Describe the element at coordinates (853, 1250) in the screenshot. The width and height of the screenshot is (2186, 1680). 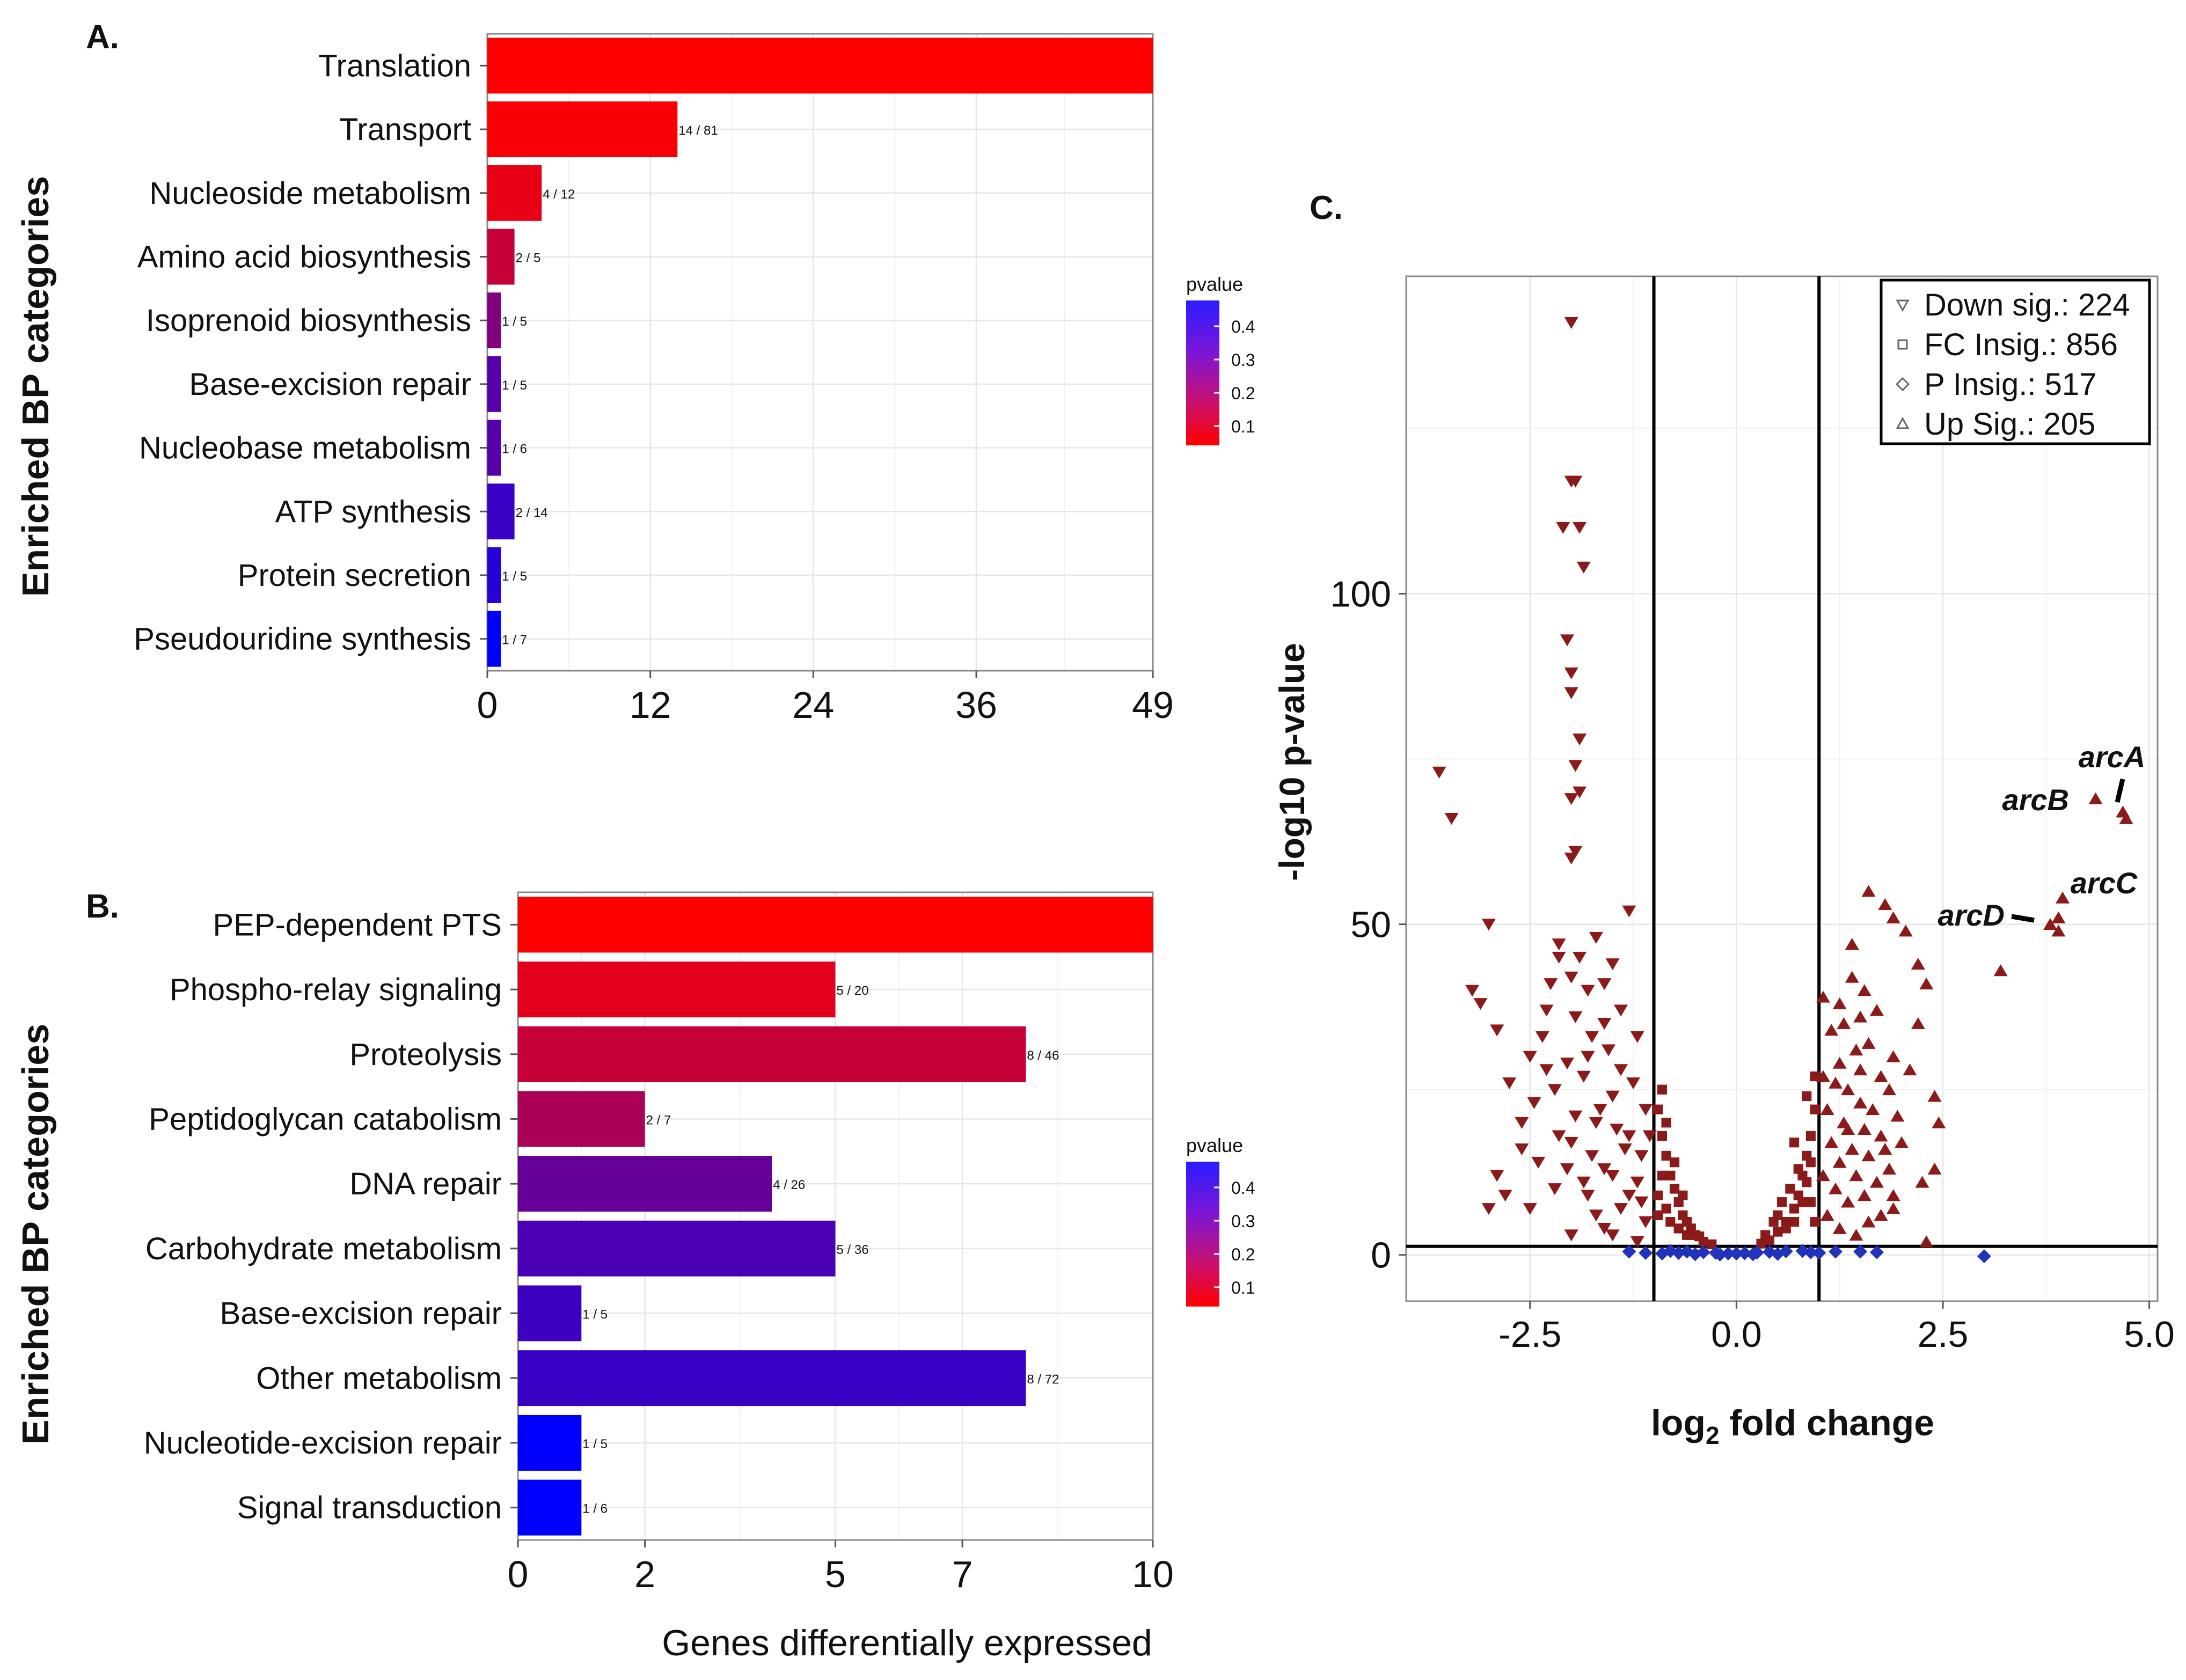
I see `ratio-data-label: 5 / 36` at that location.